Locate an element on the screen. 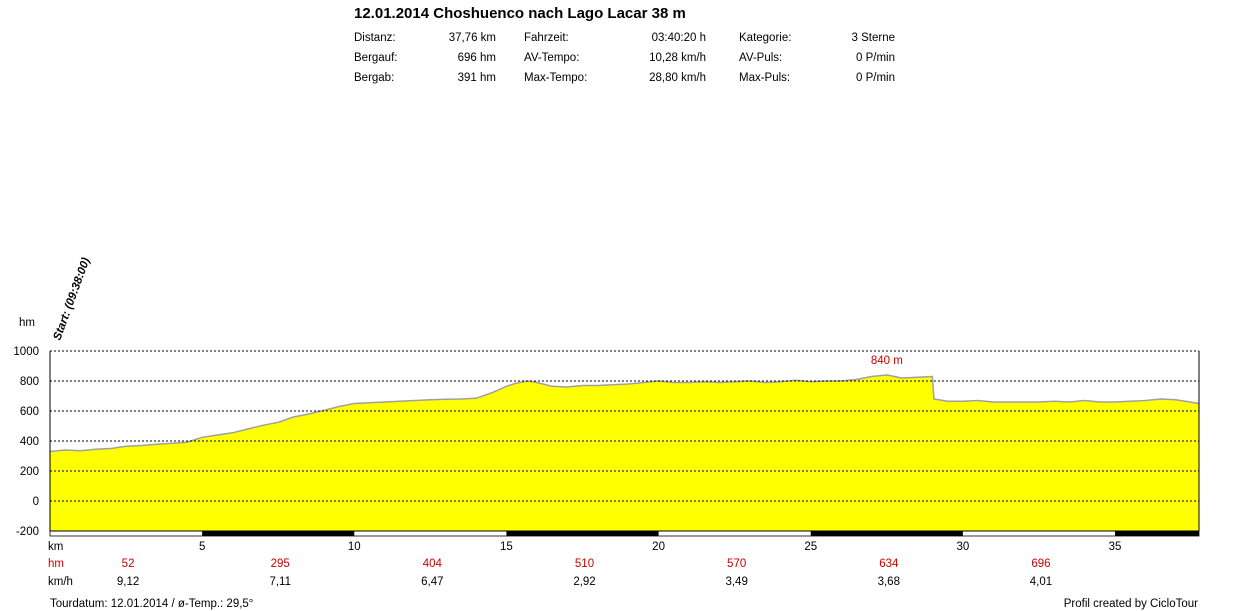 This screenshot has height=611, width=1248. y-tick-label: 800 is located at coordinates (29, 382).